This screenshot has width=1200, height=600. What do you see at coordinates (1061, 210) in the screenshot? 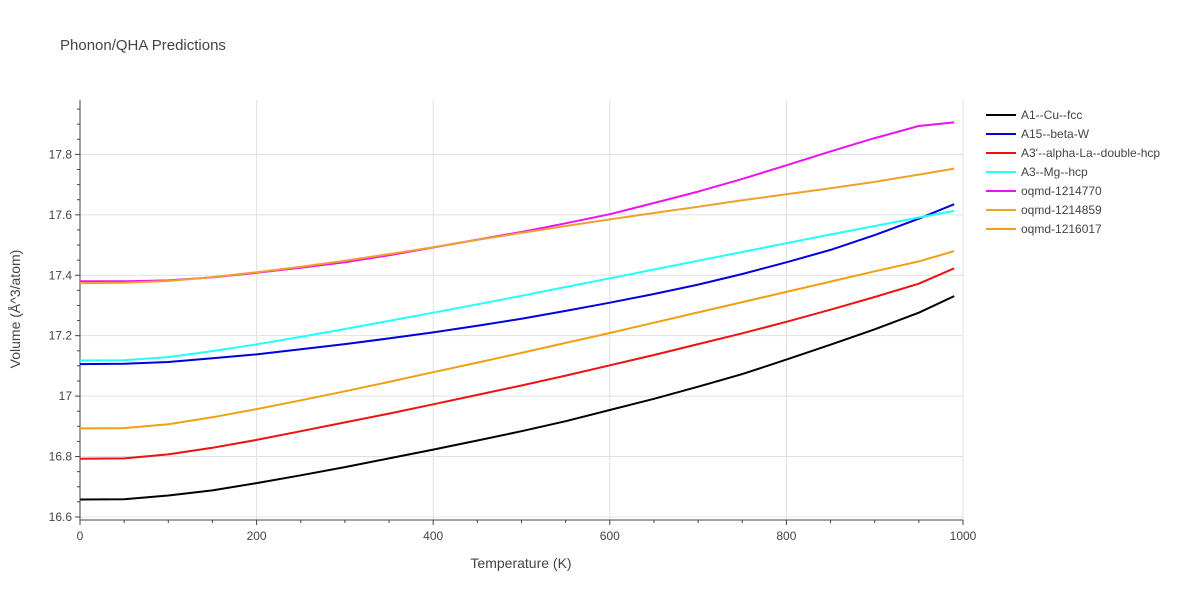
I see `legend-label: oqmd-1214859` at bounding box center [1061, 210].